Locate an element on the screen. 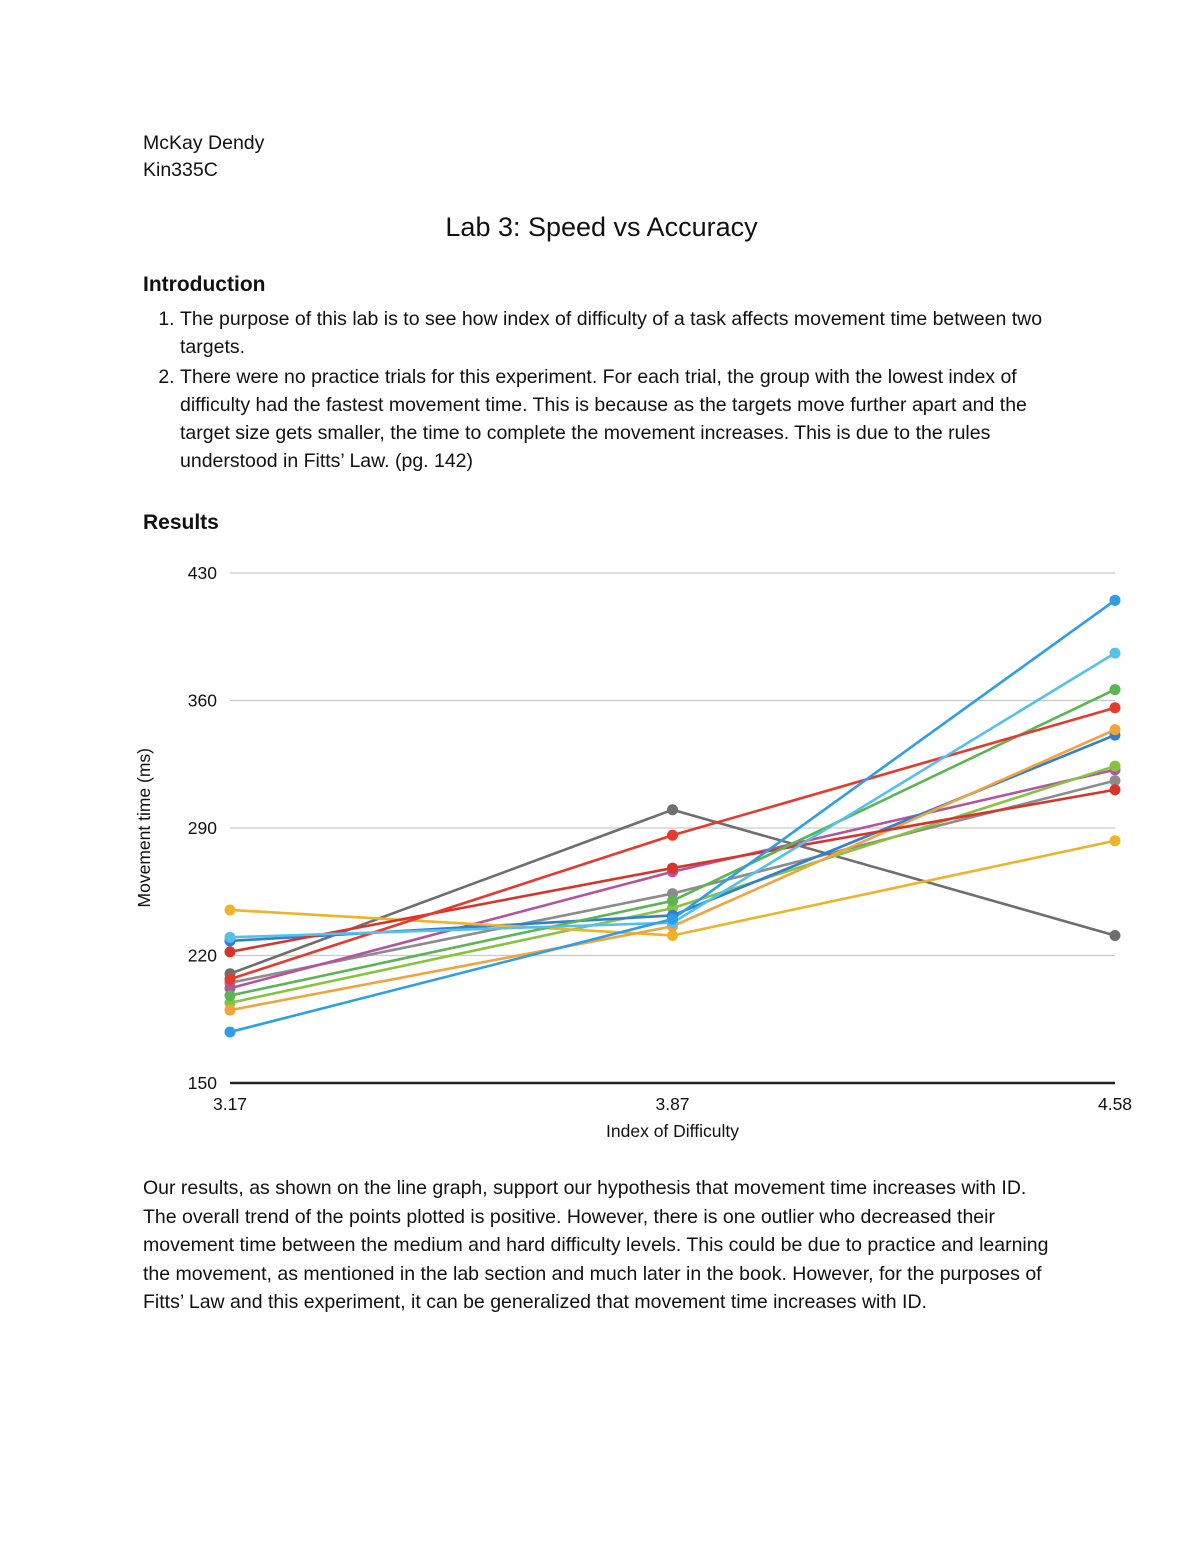 This screenshot has height=1553, width=1200. document-title: Lab 3: Speed vs Accuracy is located at coordinates (601, 227).